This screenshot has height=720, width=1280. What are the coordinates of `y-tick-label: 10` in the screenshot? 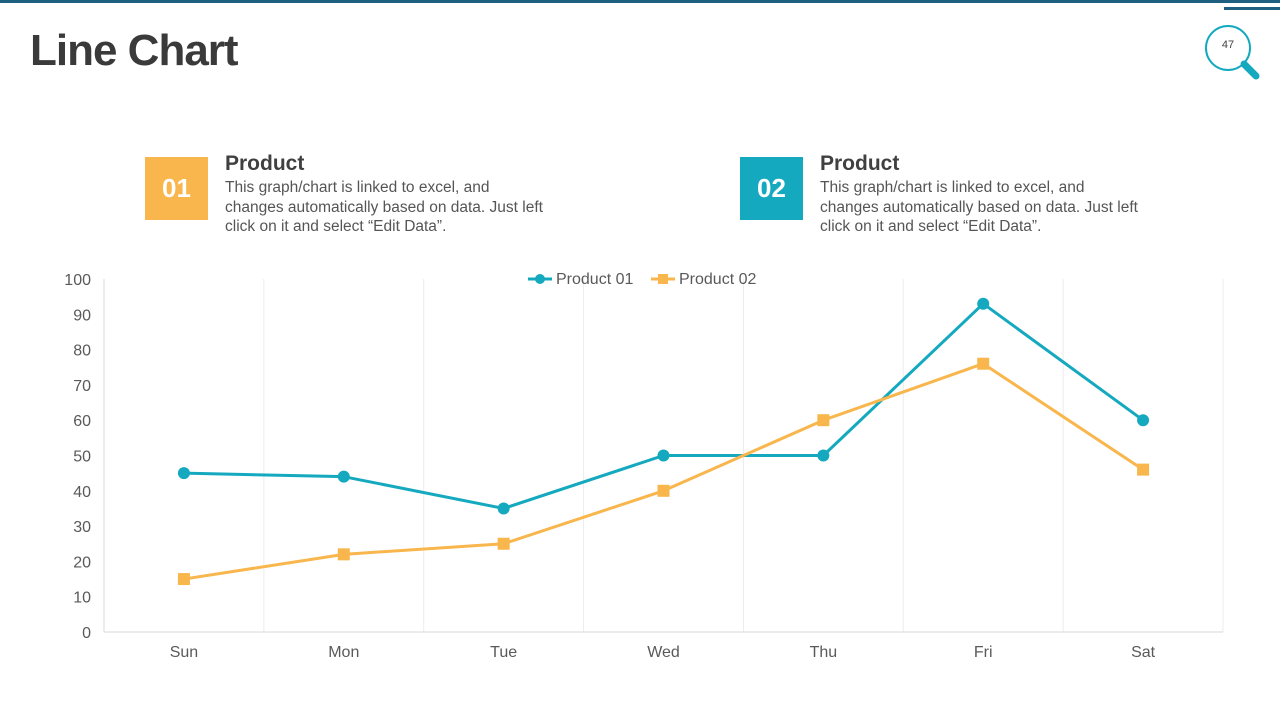 It's located at (82, 598).